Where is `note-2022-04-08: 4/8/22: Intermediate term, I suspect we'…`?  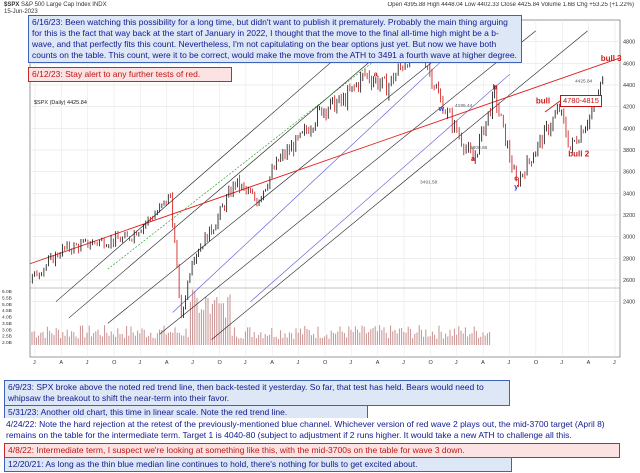
note-2022-04-08: 4/8/22: Intermediate term, I suspect we'… is located at coordinates (312, 450).